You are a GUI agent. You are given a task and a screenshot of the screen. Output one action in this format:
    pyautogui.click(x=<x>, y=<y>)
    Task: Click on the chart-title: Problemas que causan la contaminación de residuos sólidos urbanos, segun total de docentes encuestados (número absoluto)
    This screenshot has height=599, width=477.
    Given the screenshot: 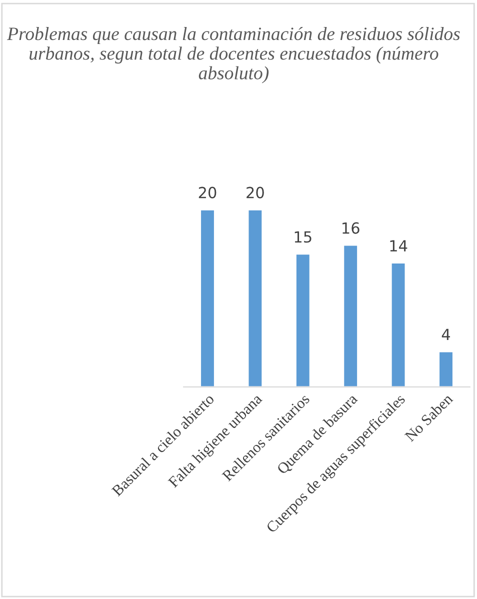 What is the action you would take?
    pyautogui.click(x=233, y=55)
    